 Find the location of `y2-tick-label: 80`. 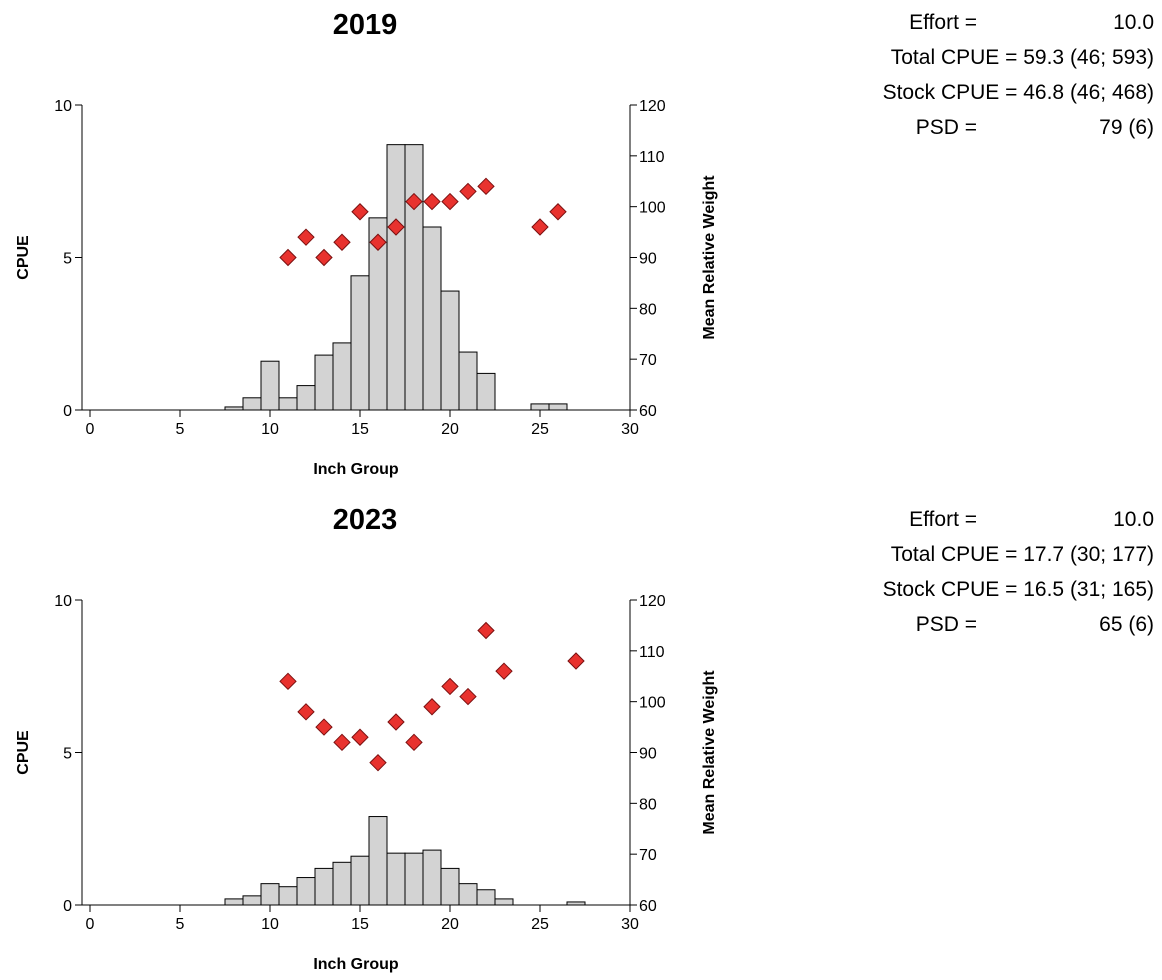

y2-tick-label: 80 is located at coordinates (648, 804).